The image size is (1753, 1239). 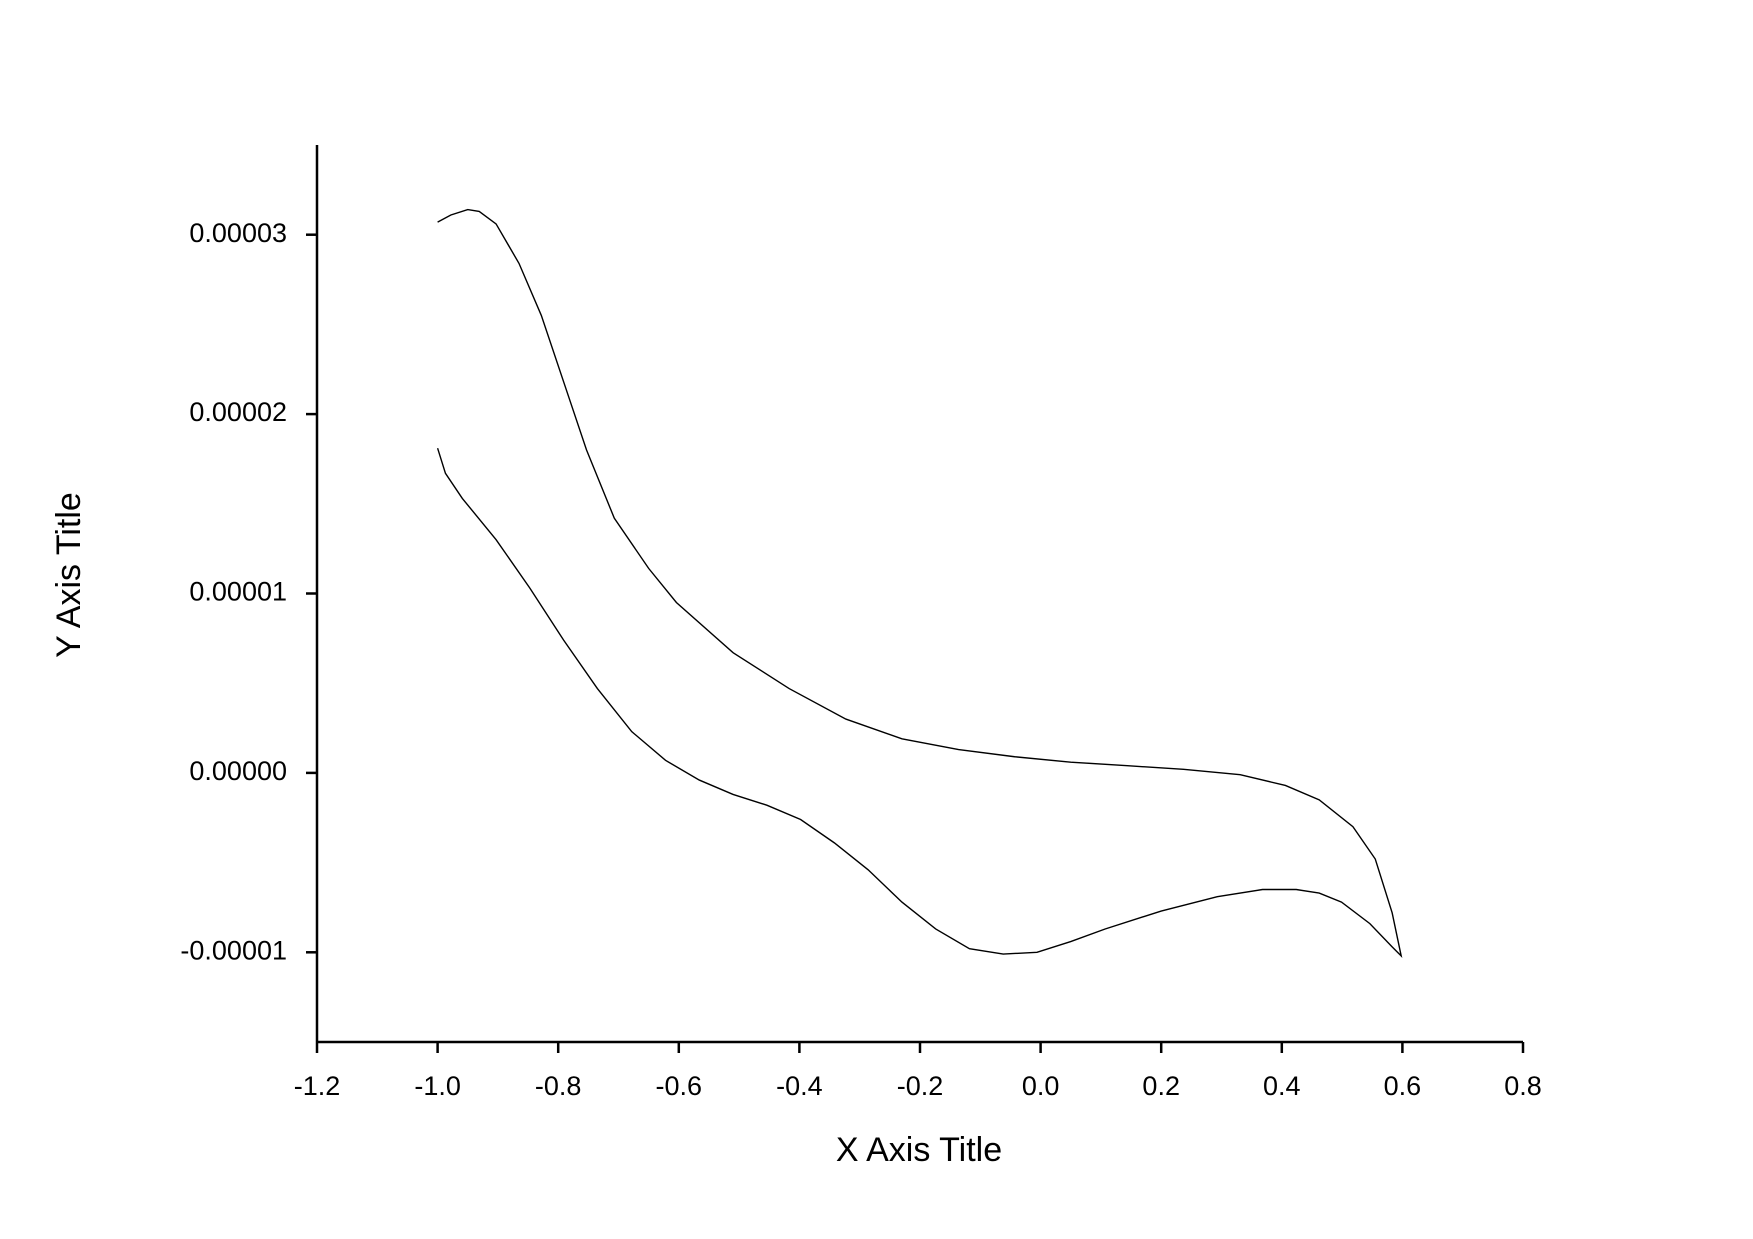 I want to click on x-tick-label: -1.0, so click(x=437, y=1086).